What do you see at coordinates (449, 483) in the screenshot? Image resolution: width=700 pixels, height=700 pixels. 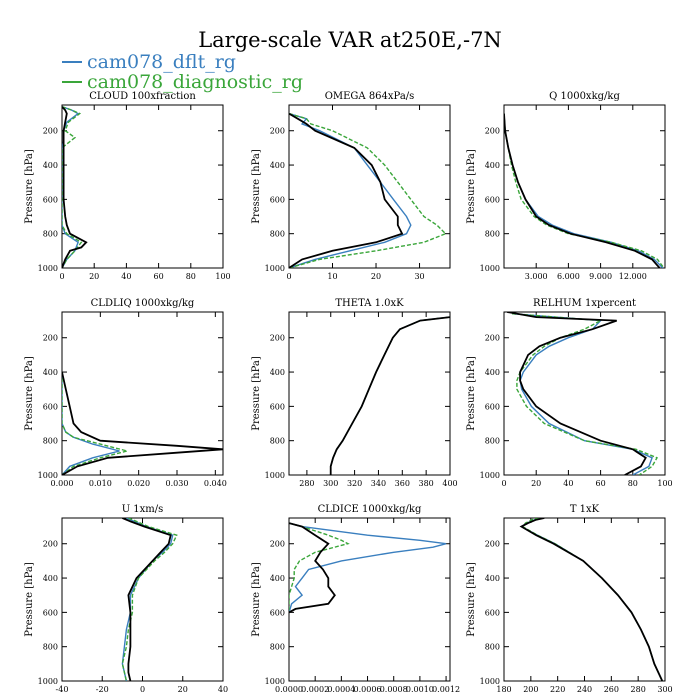 I see `x-tick-label: 400` at bounding box center [449, 483].